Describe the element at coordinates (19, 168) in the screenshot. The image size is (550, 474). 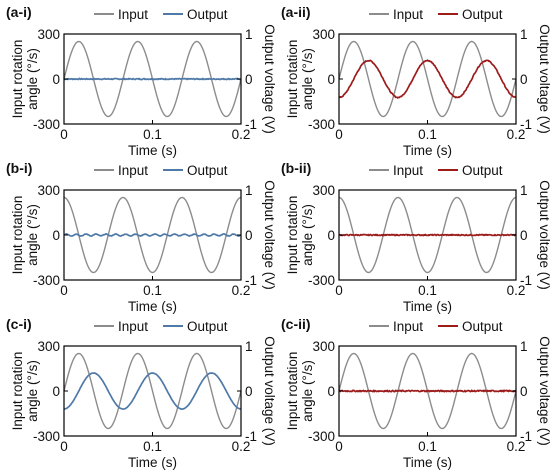
I see `panel-label: (b-i)` at that location.